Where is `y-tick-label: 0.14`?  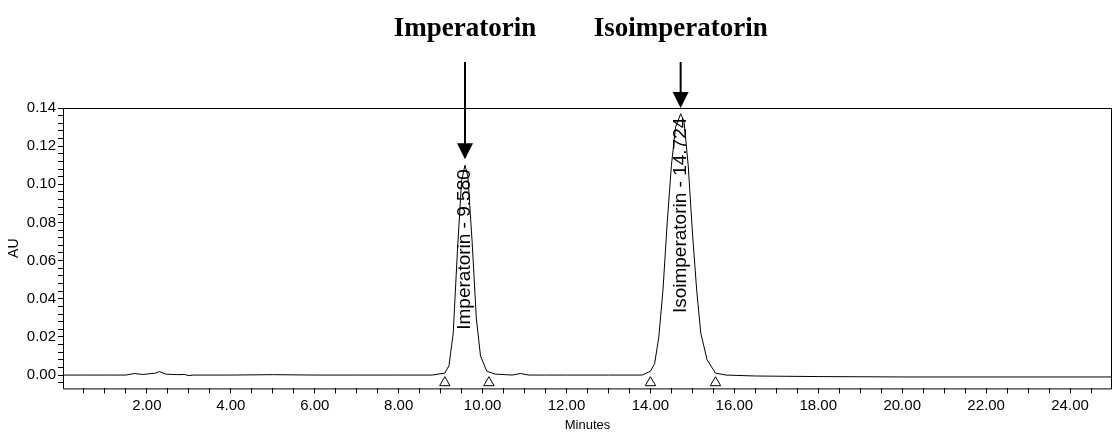 y-tick-label: 0.14 is located at coordinates (41, 107).